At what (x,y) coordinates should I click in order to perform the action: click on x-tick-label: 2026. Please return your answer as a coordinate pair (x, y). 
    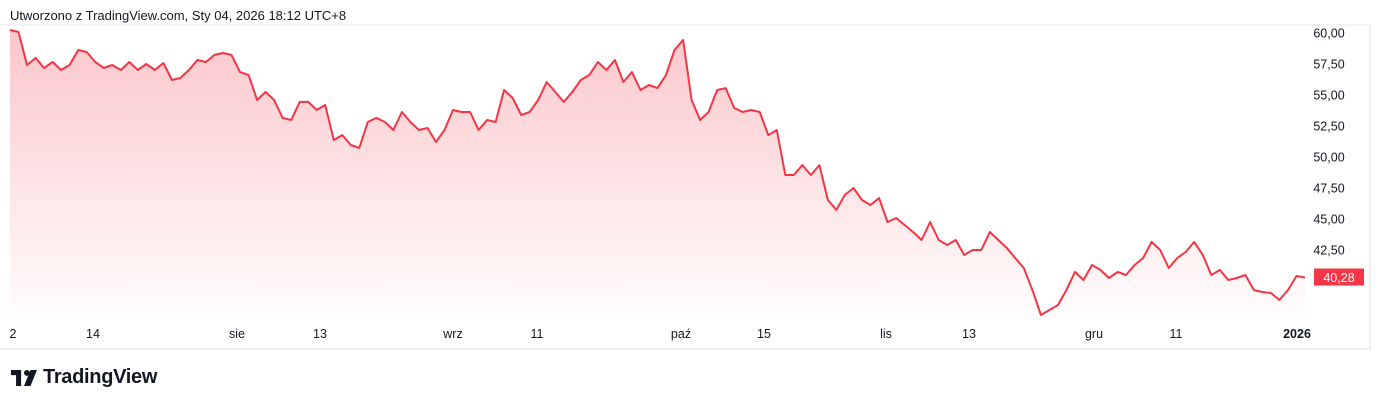
    Looking at the image, I should click on (1297, 334).